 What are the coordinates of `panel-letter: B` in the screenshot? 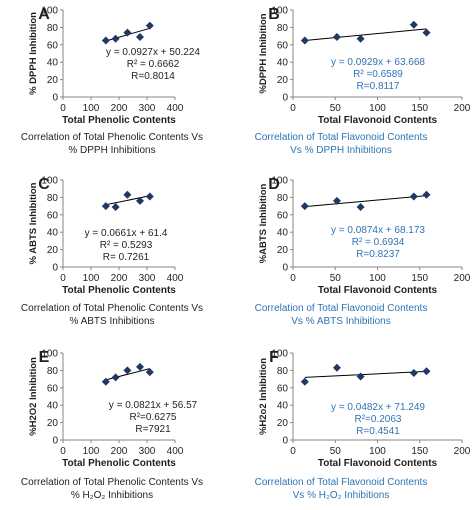 It's located at (274, 14).